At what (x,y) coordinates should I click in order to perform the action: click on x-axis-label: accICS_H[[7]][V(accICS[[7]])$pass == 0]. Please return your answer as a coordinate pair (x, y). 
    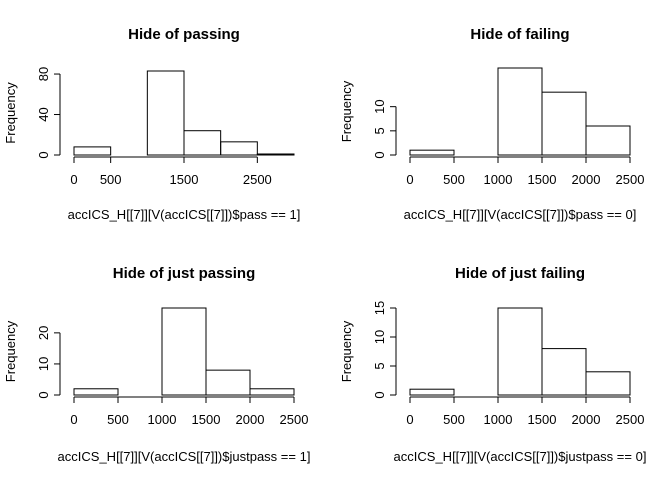
    Looking at the image, I should click on (520, 214).